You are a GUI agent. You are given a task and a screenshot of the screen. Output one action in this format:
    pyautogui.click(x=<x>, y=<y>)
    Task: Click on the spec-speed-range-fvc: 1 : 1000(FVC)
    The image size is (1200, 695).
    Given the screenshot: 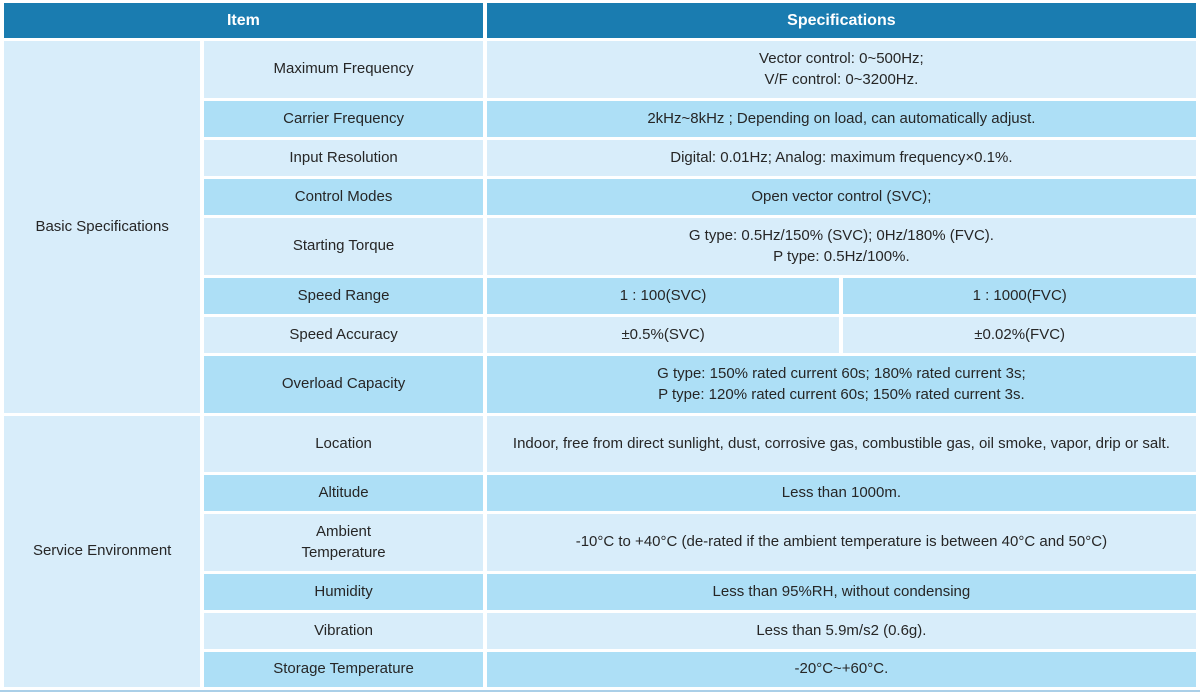 What is the action you would take?
    pyautogui.click(x=1019, y=296)
    